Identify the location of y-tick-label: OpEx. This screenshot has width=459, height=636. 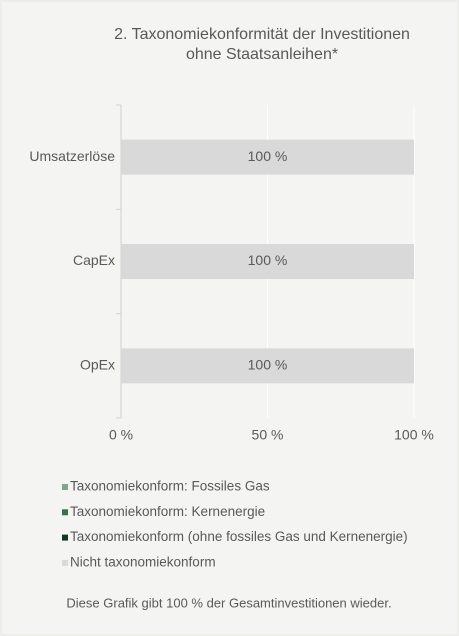
(97, 365).